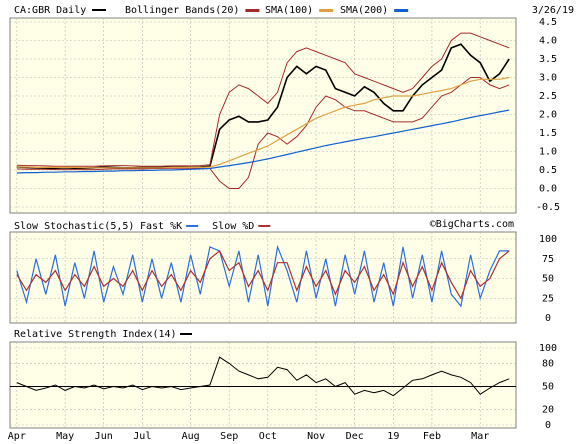 The height and width of the screenshot is (444, 579). Describe the element at coordinates (364, 10) in the screenshot. I see `legend-label: SMA(200)` at that location.